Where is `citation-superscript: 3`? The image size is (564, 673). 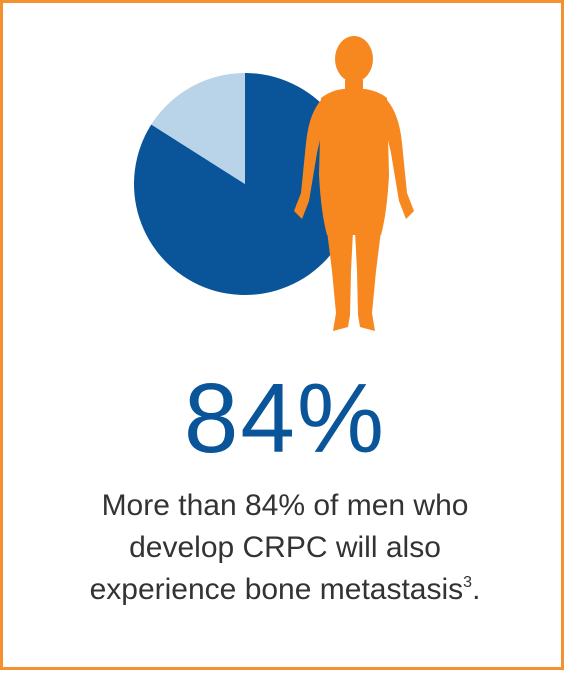
citation-superscript: 3 is located at coordinates (468, 582).